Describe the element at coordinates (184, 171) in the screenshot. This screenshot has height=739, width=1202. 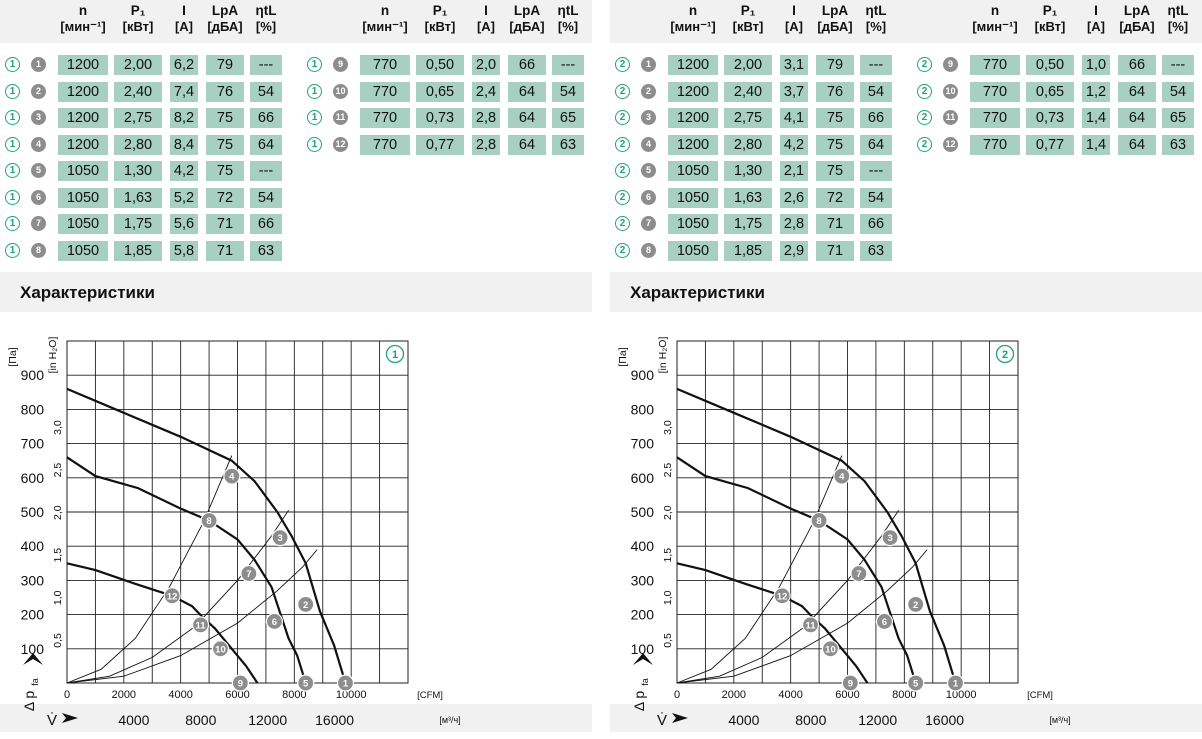
I see `table-cell: 4,2` at that location.